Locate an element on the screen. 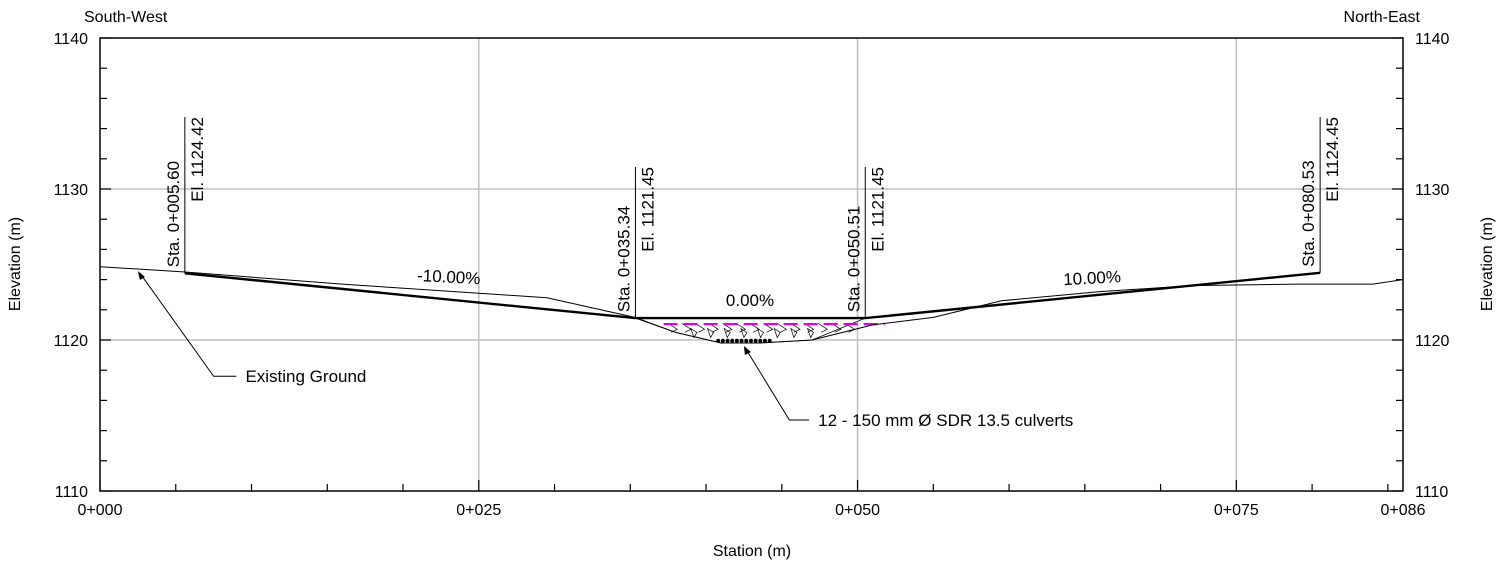 Image resolution: width=1503 pixels, height=576 pixels. y-tick-label-left: 1140 is located at coordinates (71, 39).